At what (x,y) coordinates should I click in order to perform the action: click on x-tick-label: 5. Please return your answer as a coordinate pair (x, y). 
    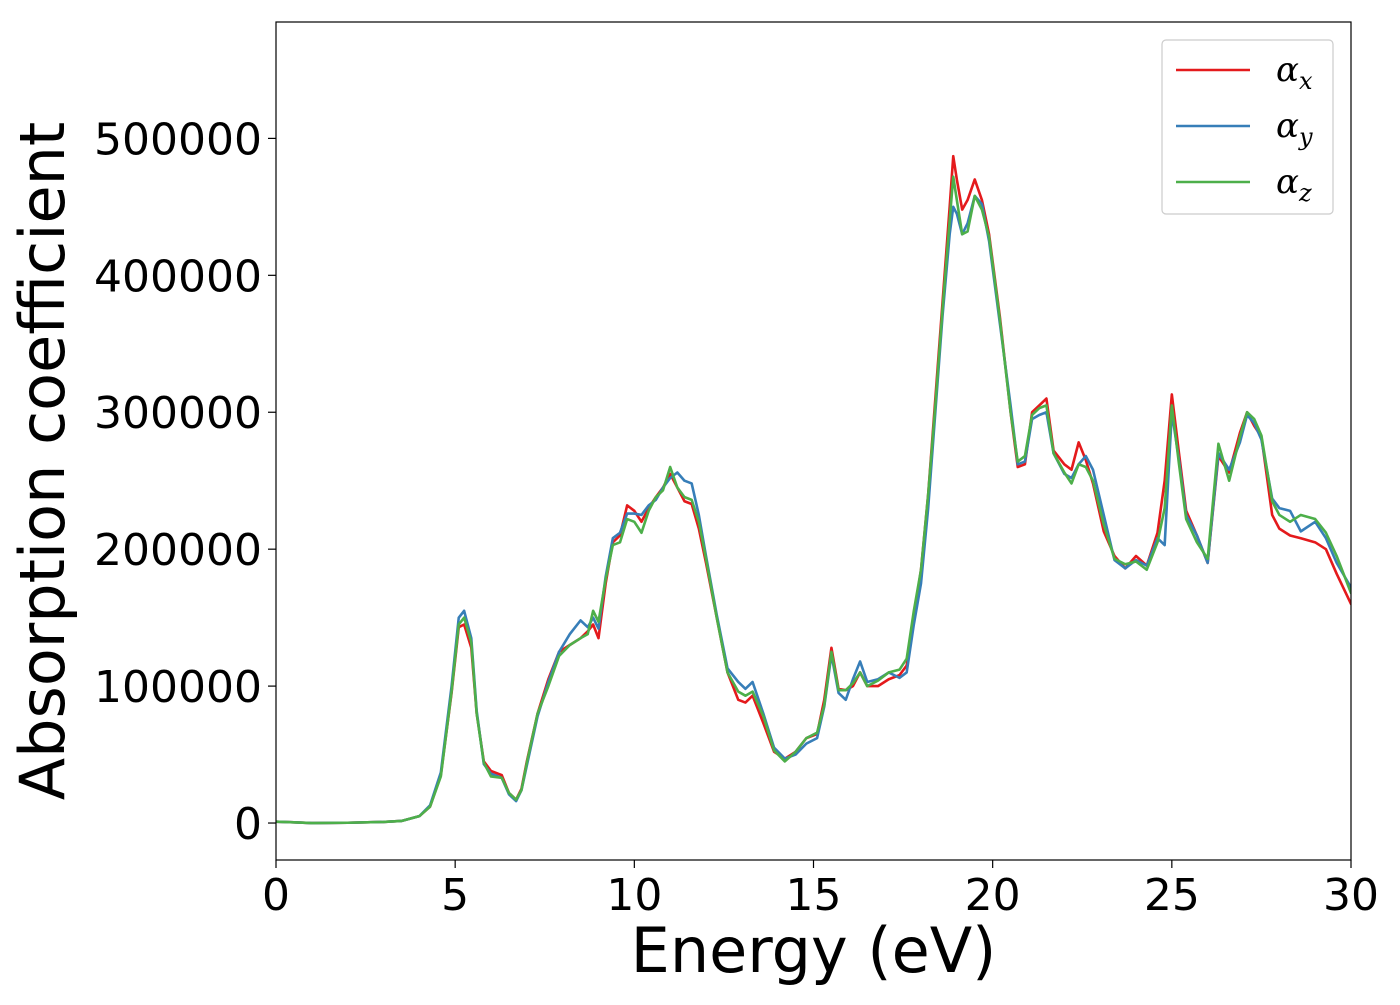
    Looking at the image, I should click on (455, 895).